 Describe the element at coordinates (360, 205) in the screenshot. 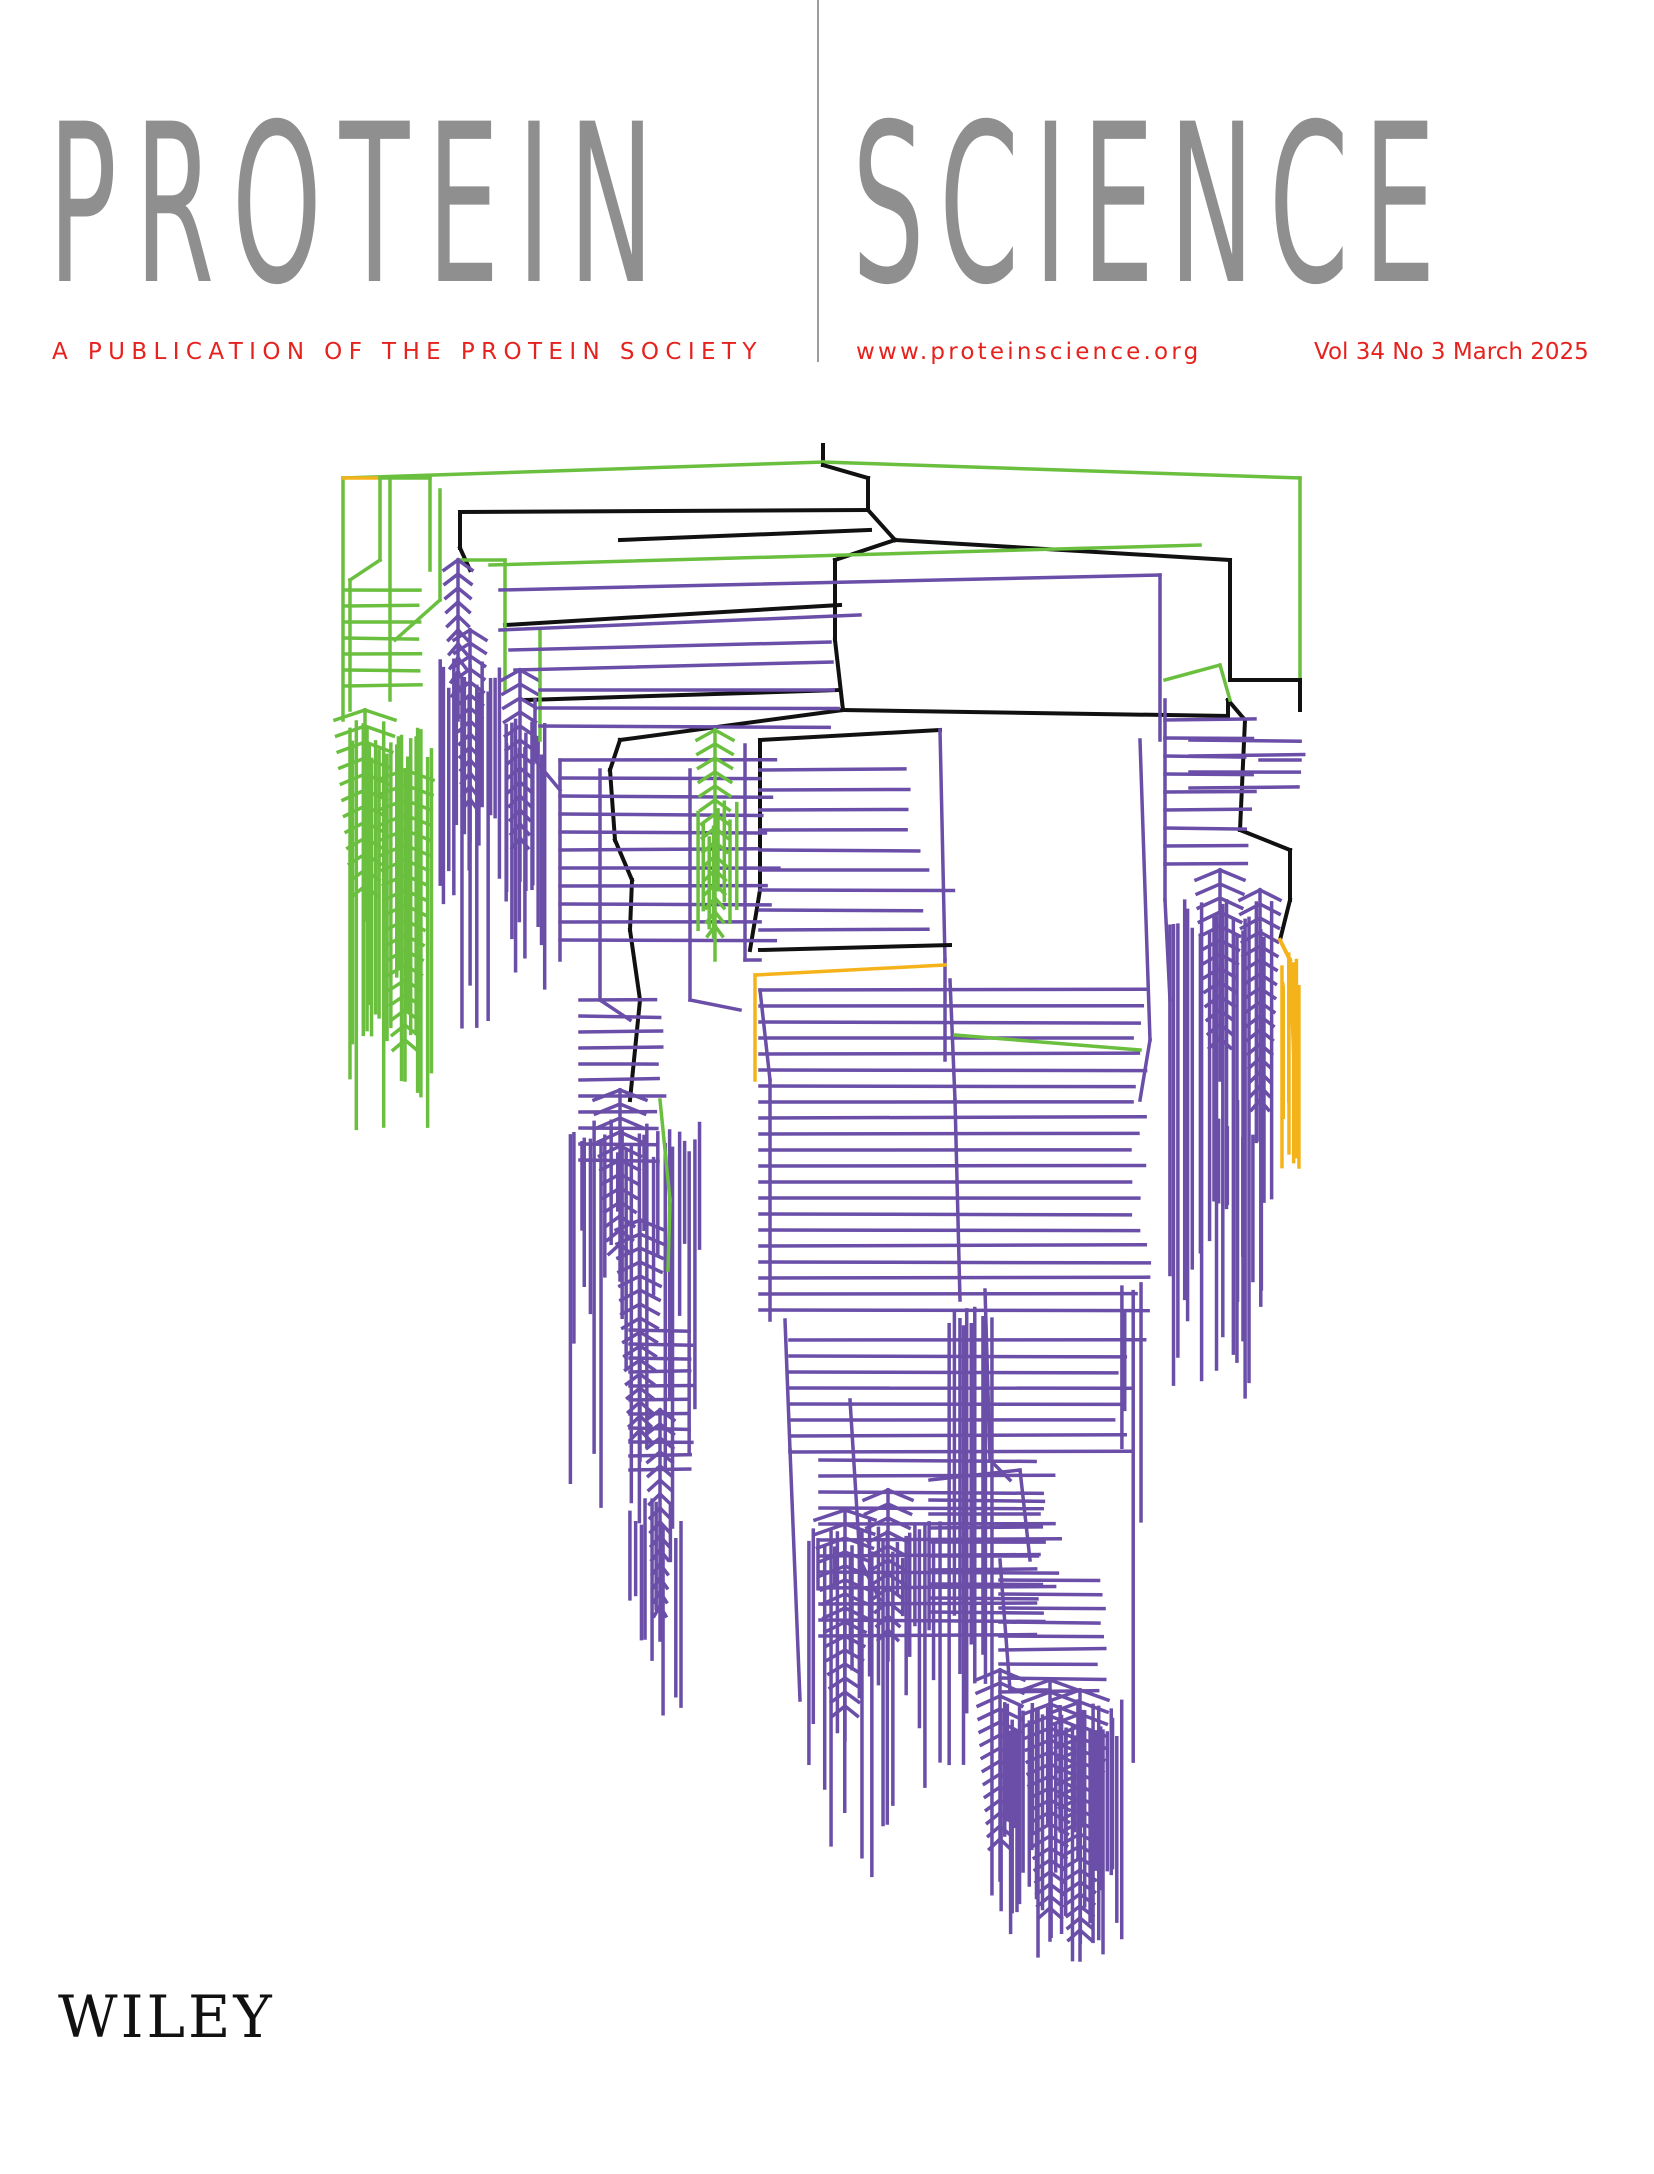

I see `journal-title-protein: PROTEIN` at that location.